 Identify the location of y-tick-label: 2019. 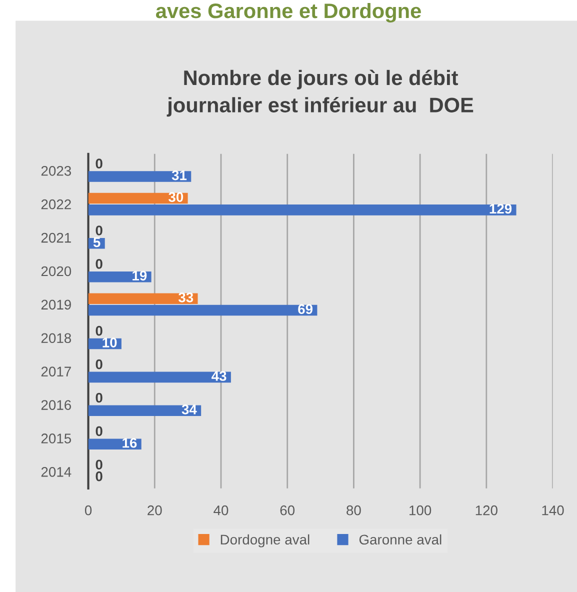
(56, 305).